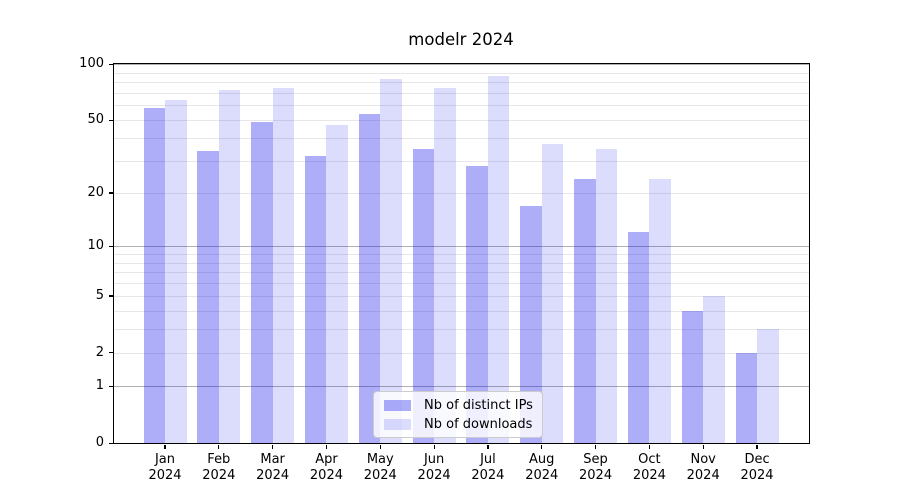 Image resolution: width=900 pixels, height=500 pixels. What do you see at coordinates (219, 447) in the screenshot?
I see `x-tick-mark-feb` at bounding box center [219, 447].